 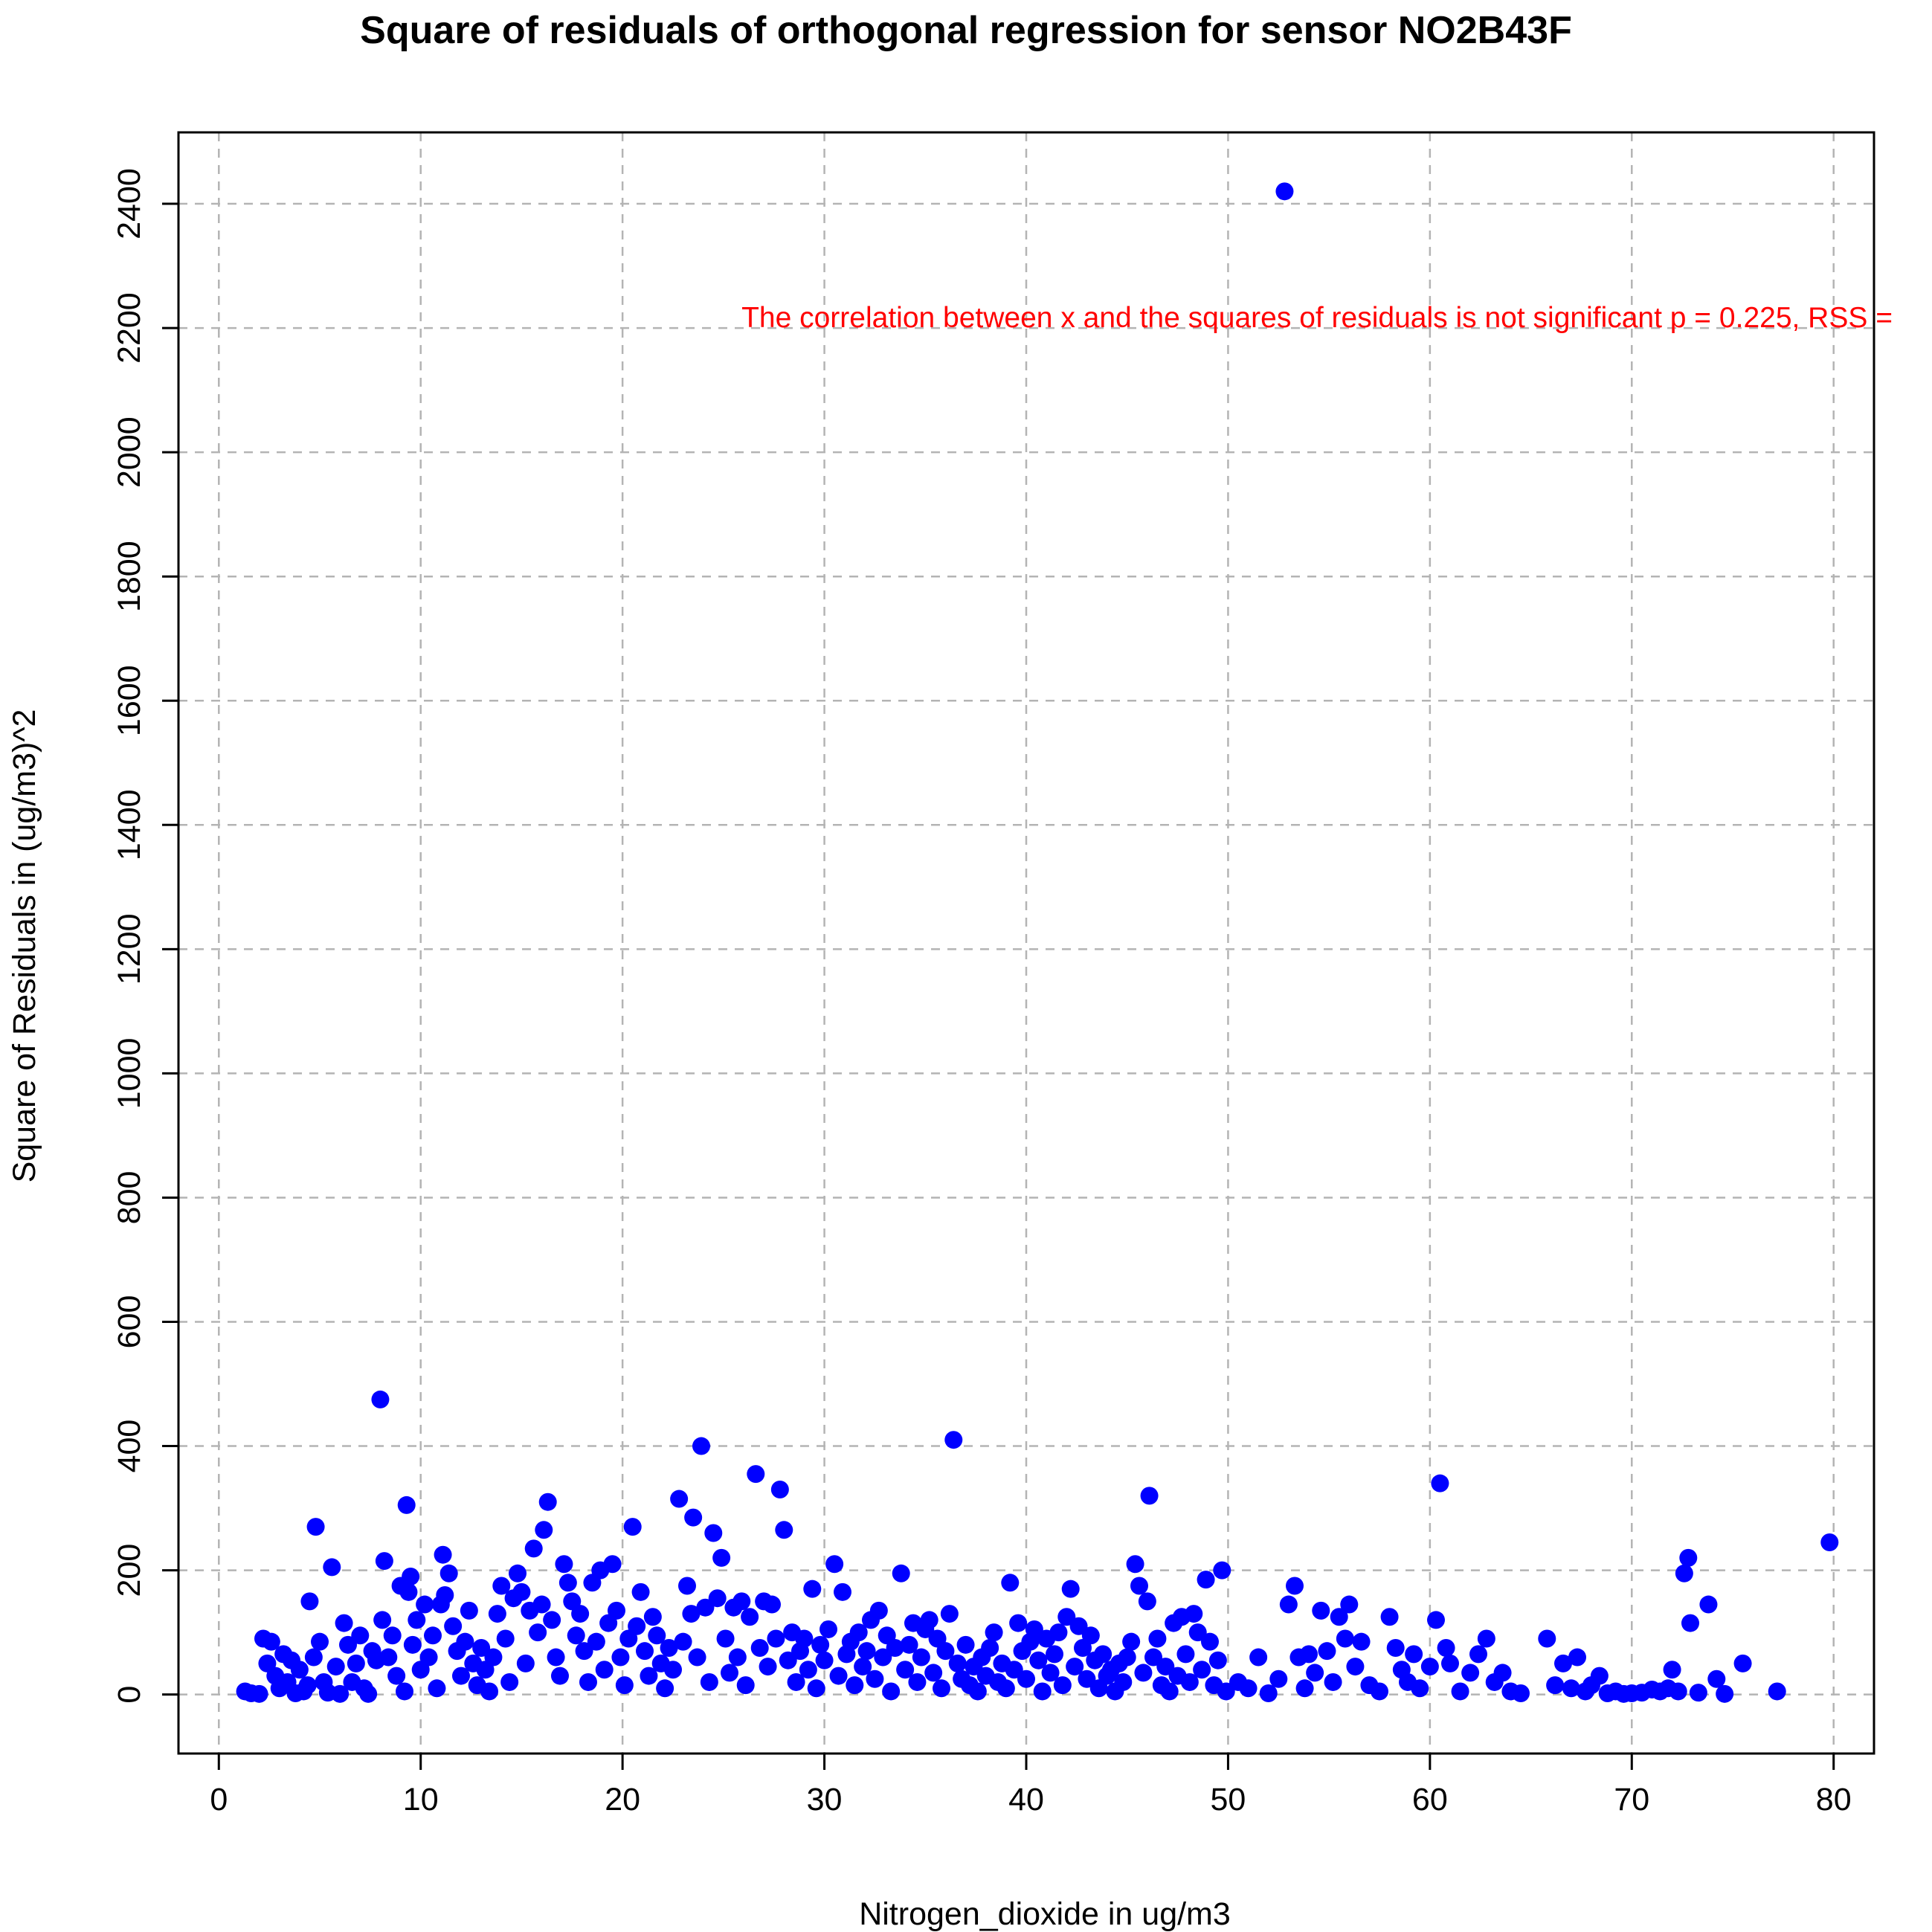 I want to click on x-tick-label: 80, so click(x=1834, y=1799).